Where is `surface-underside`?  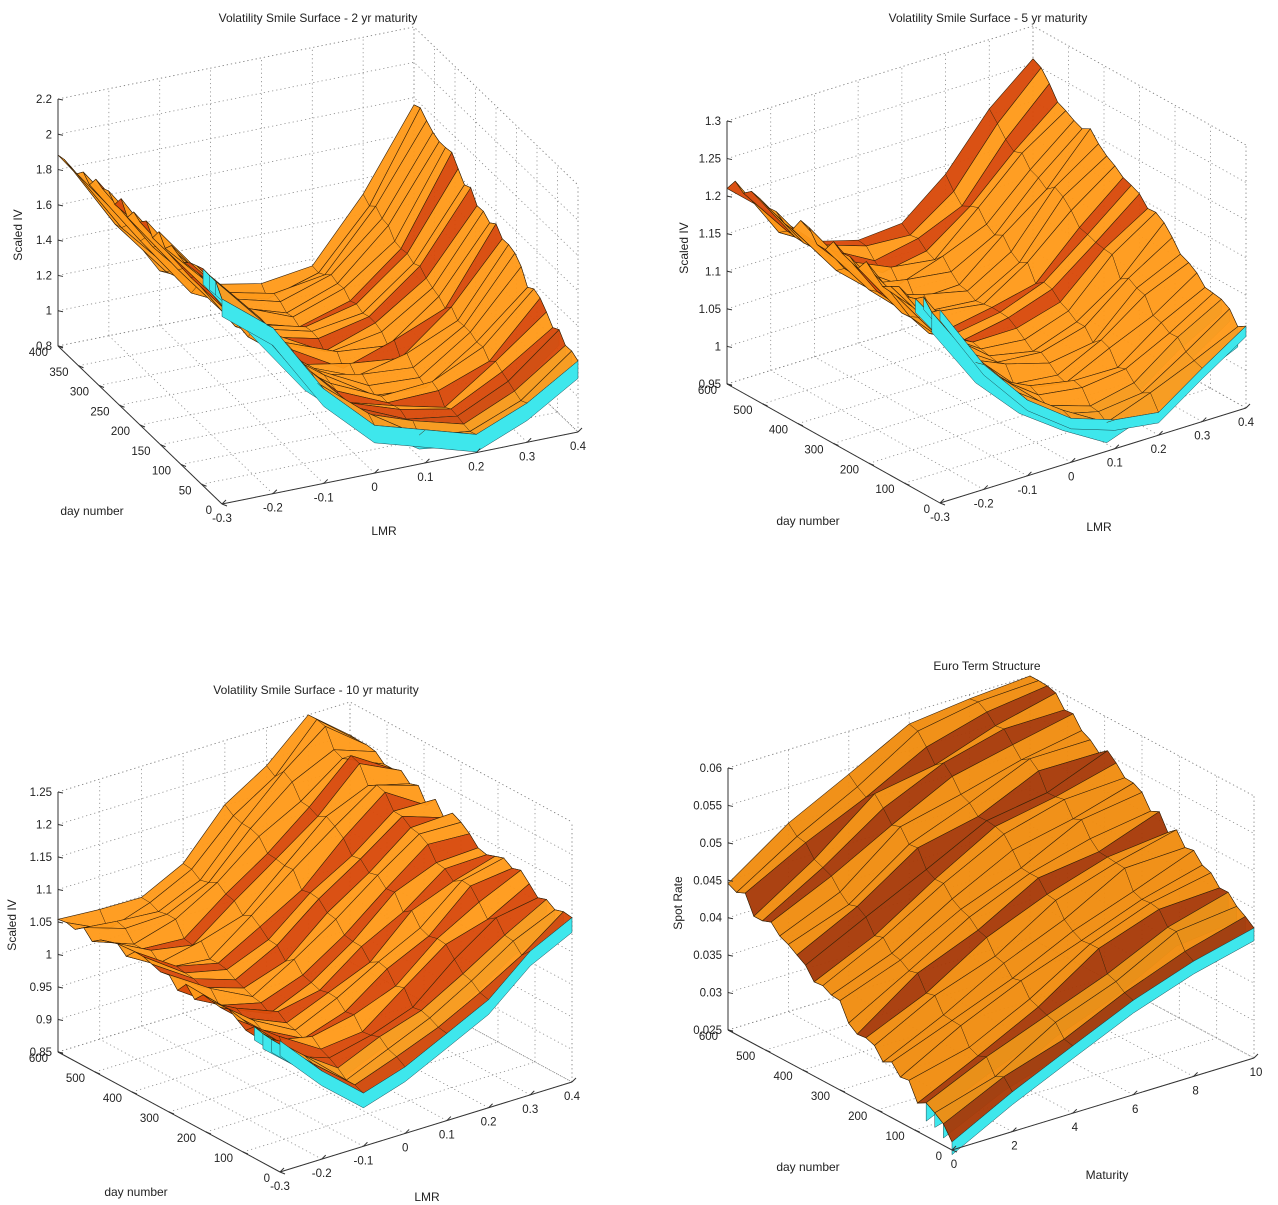
surface-underside is located at coordinates (1093, 370).